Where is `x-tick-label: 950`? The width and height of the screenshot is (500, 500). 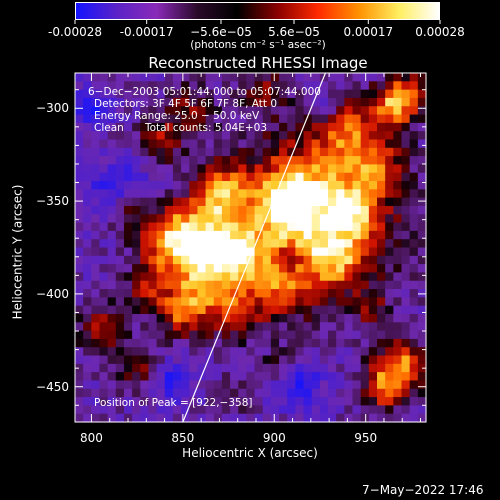 x-tick-label: 950 is located at coordinates (366, 438).